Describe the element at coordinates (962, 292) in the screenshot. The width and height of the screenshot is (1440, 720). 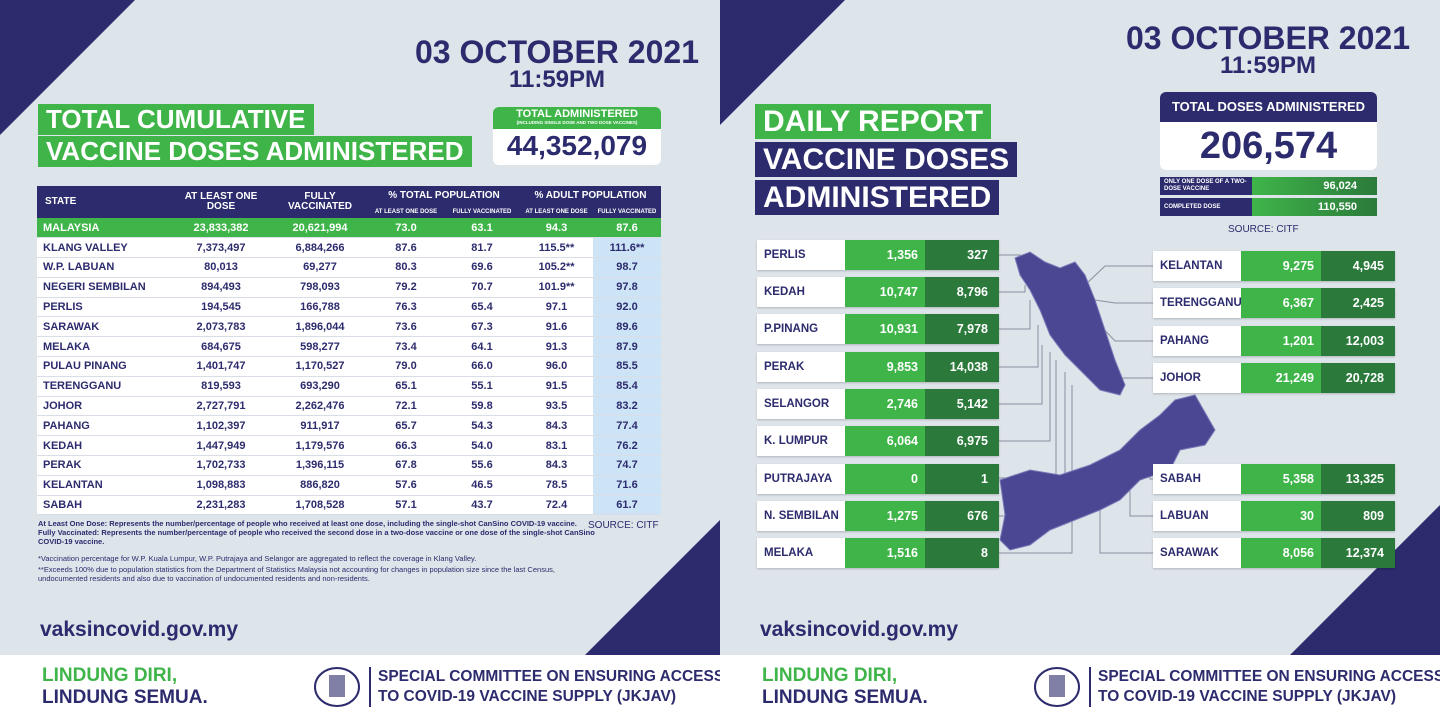
I see `state-completed: 8,796` at that location.